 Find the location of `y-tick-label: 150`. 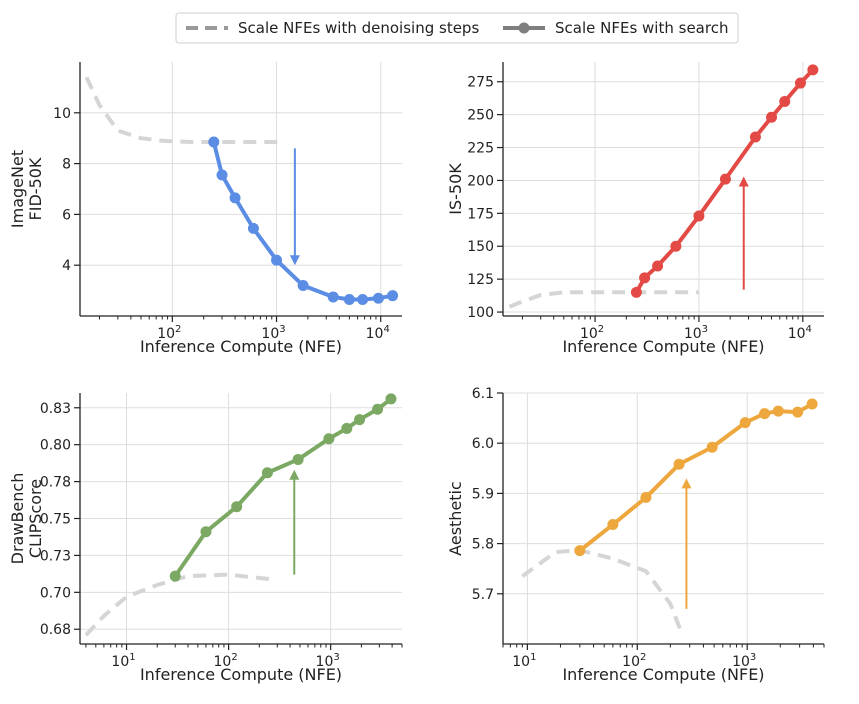

y-tick-label: 150 is located at coordinates (480, 247).